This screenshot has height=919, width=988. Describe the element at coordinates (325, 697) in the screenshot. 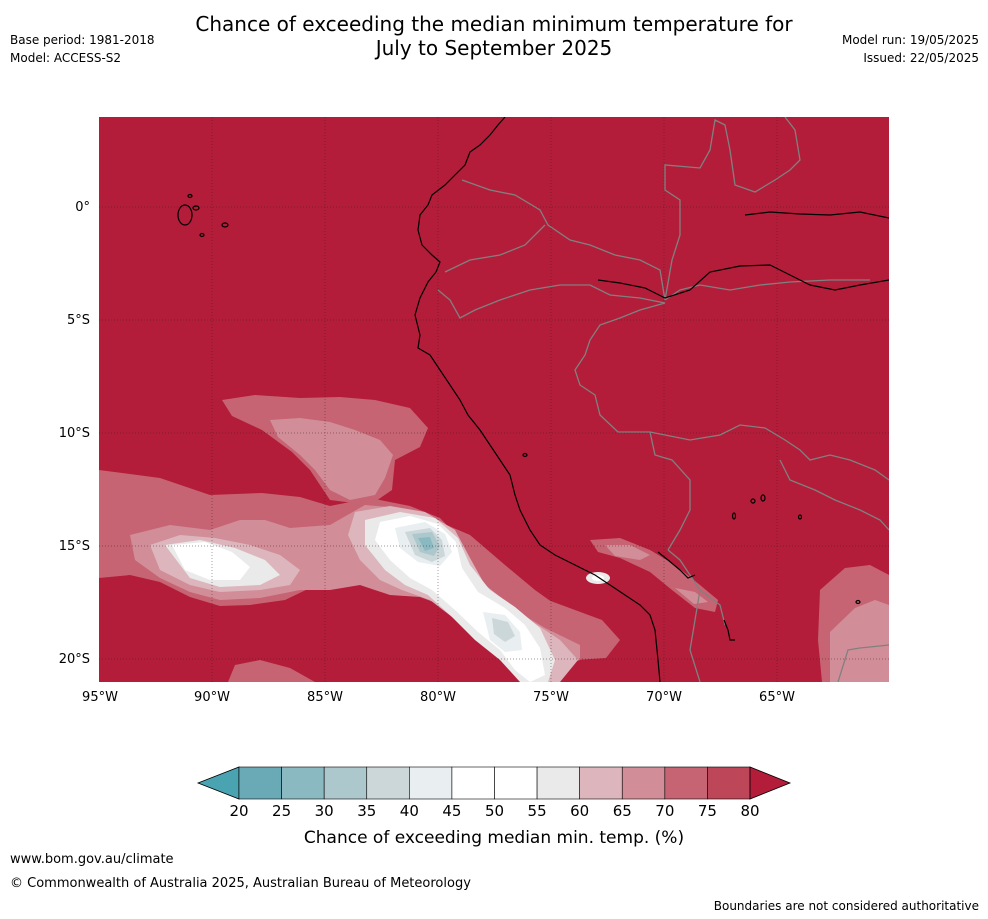

I see `lon-label-85w: 85°W` at that location.